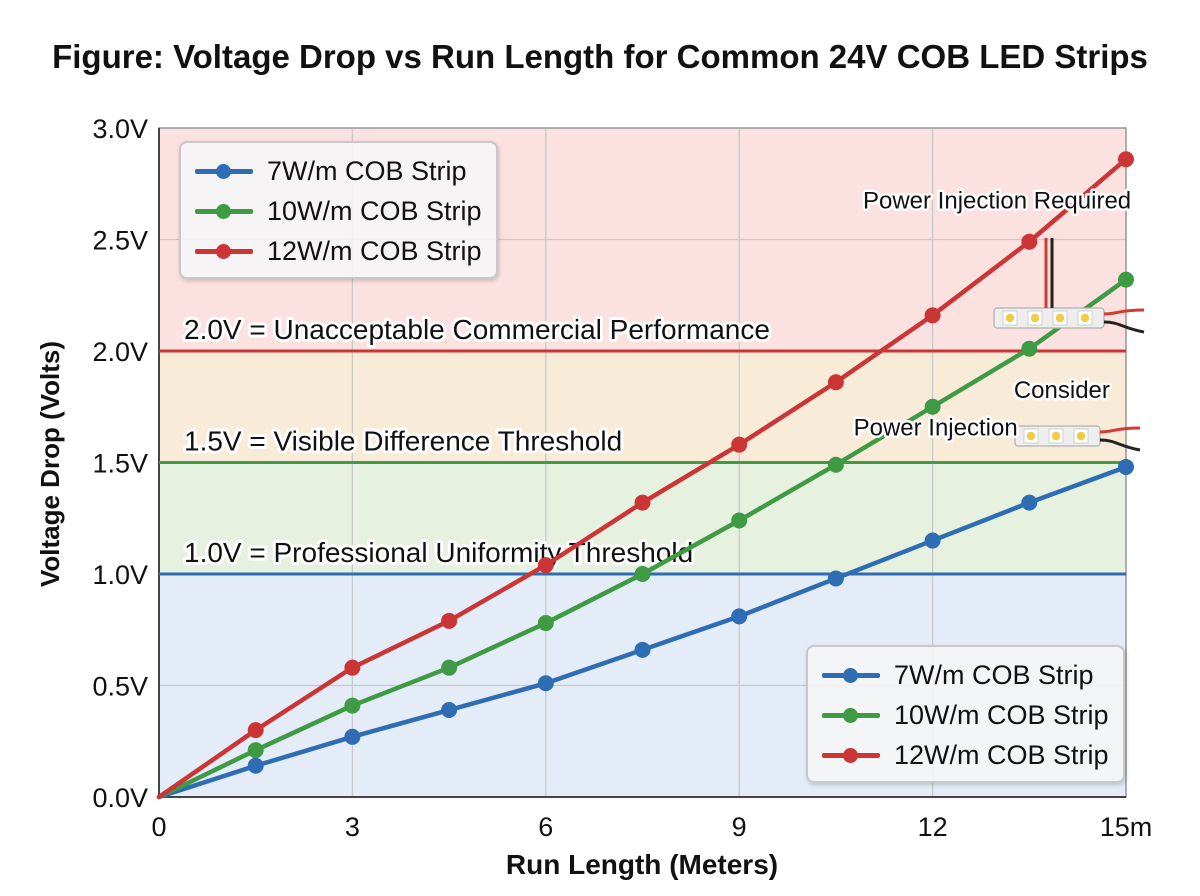 This screenshot has width=1200, height=896. What do you see at coordinates (120, 241) in the screenshot?
I see `y-tick-label: 2.5V` at bounding box center [120, 241].